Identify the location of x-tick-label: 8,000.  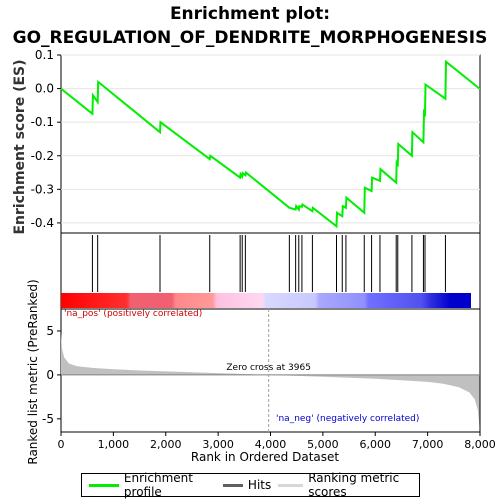
(480, 444).